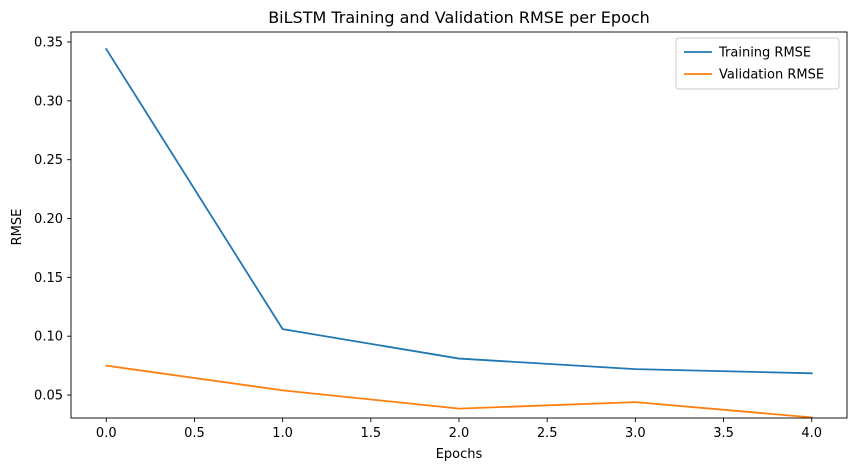 The height and width of the screenshot is (470, 855). I want to click on y-tick-label: 0.30, so click(48, 101).